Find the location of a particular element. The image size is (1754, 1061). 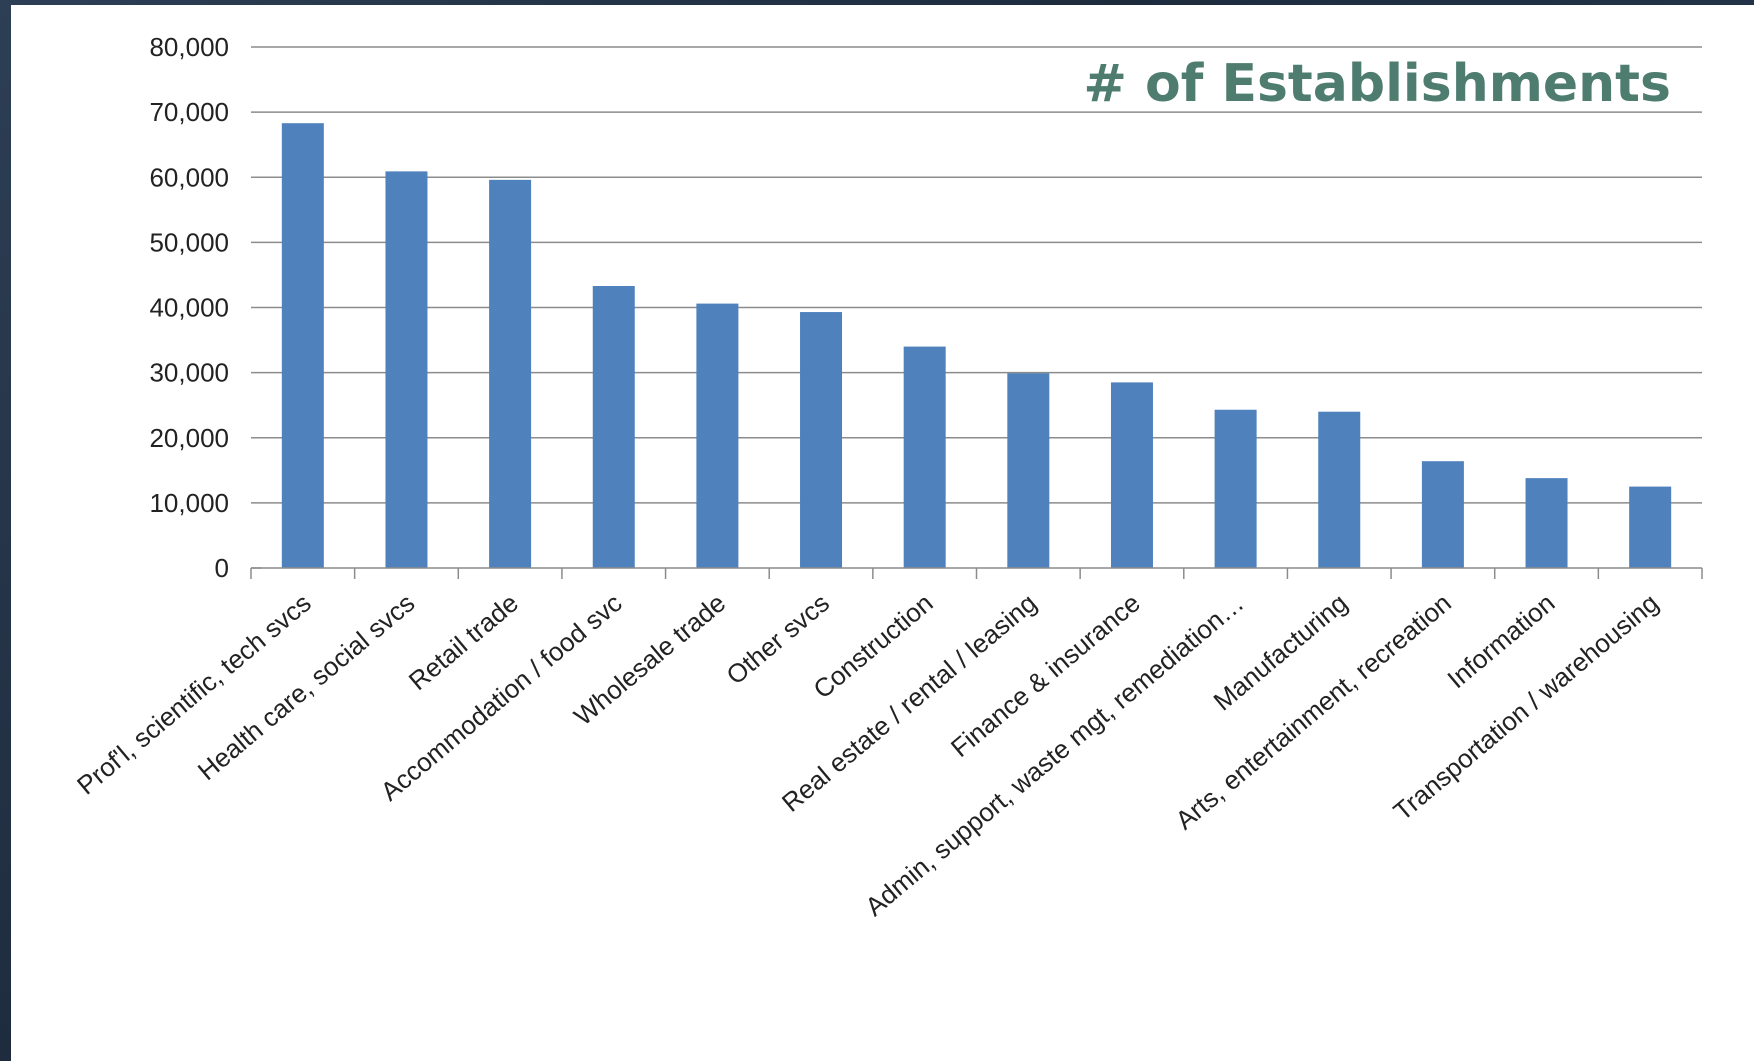

y-tick-label: 20,000 is located at coordinates (189, 438).